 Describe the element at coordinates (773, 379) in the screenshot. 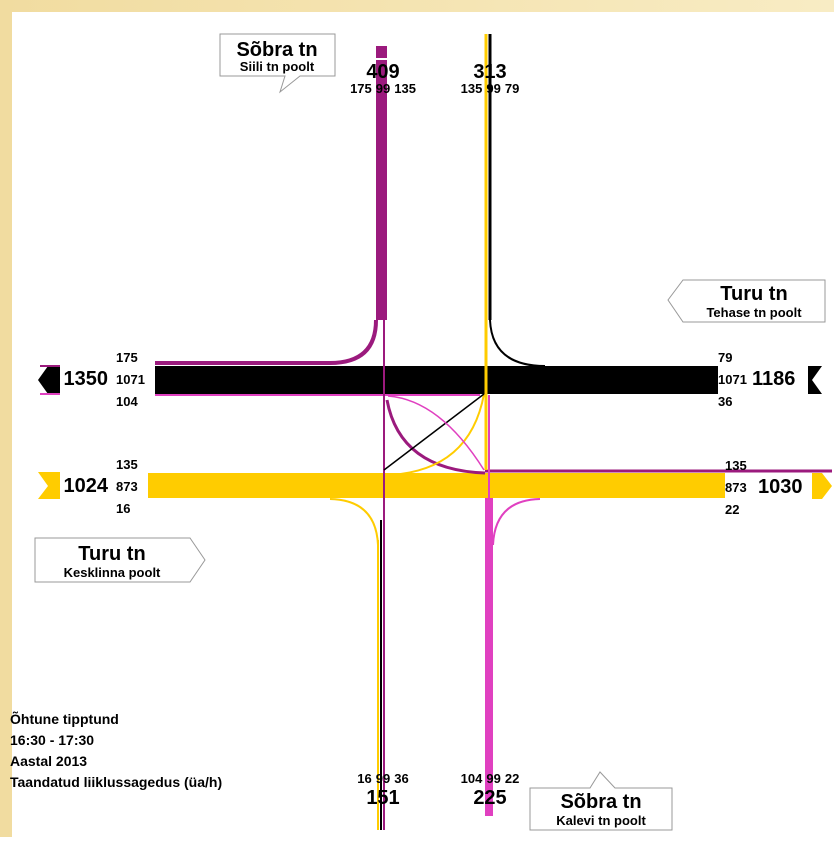

I see `total-count: 1186` at that location.